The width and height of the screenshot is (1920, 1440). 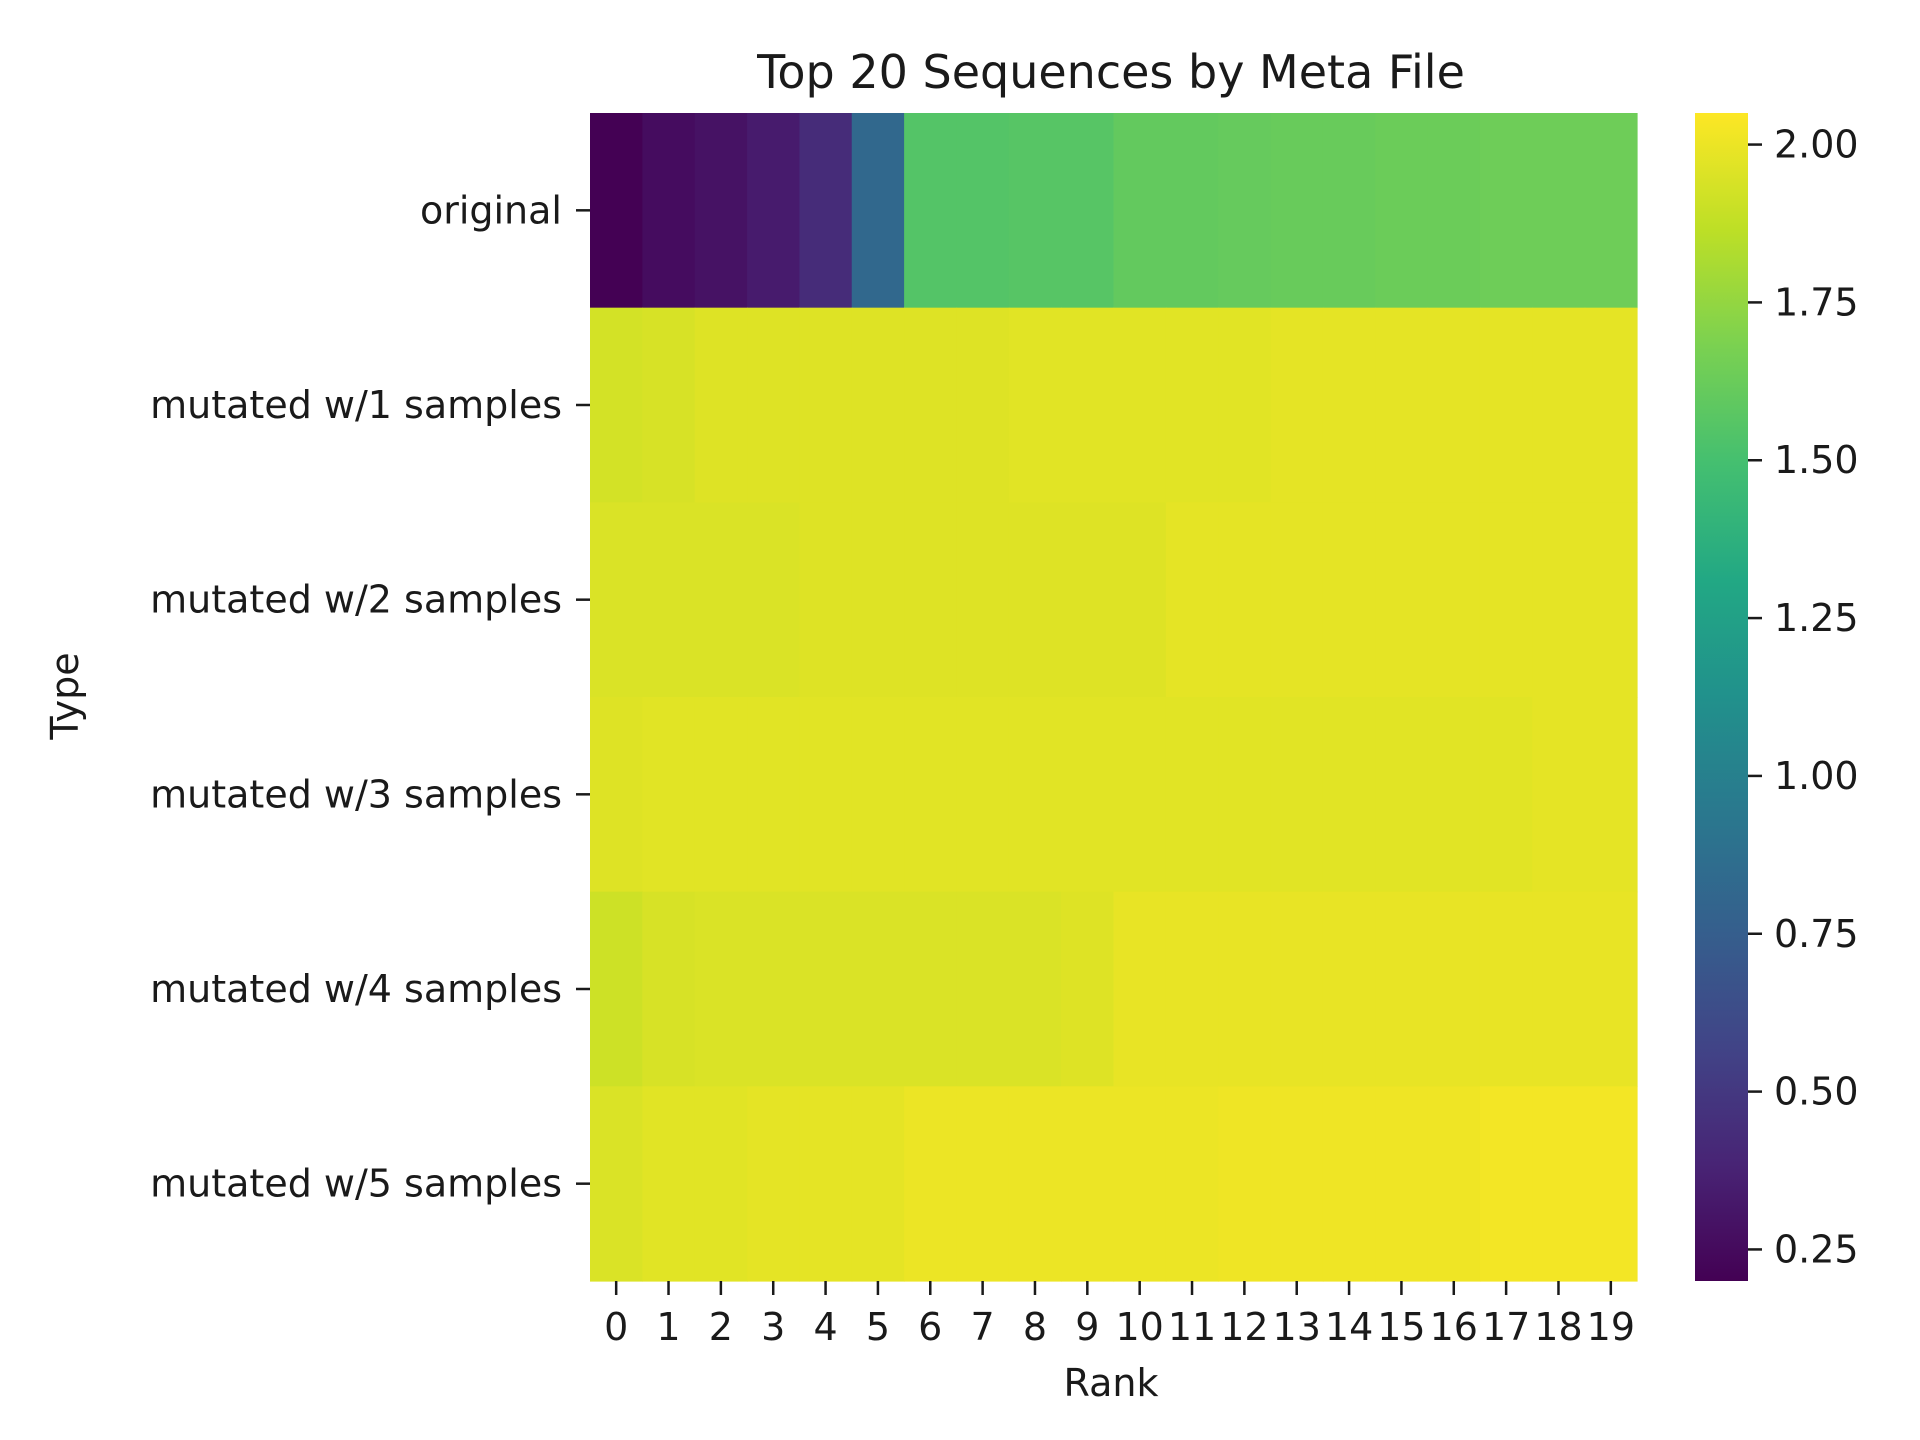 I want to click on y-tick-label-2: mutated w/2 samples, so click(x=356, y=600).